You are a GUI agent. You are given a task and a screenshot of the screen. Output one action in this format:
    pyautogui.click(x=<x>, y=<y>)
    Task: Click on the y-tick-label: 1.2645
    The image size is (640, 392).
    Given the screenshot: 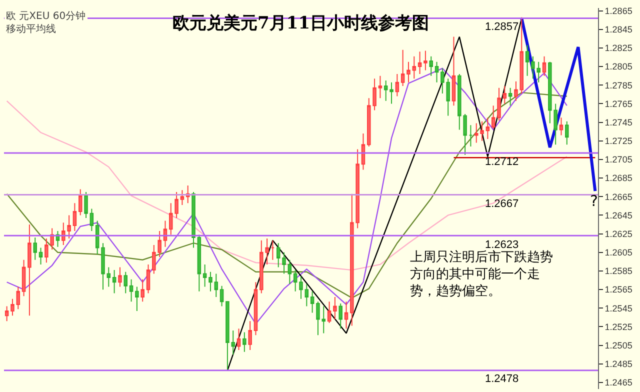 What is the action you would take?
    pyautogui.click(x=618, y=215)
    